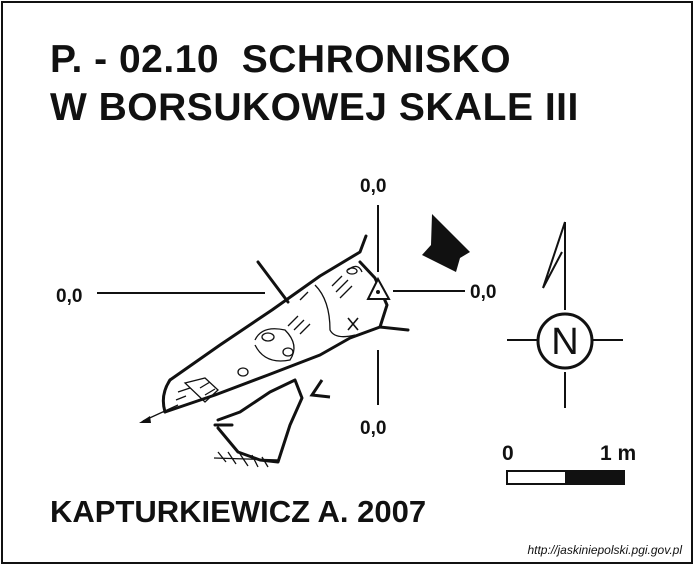 This screenshot has width=694, height=565. I want to click on datum-label-right: 0,0, so click(483, 292).